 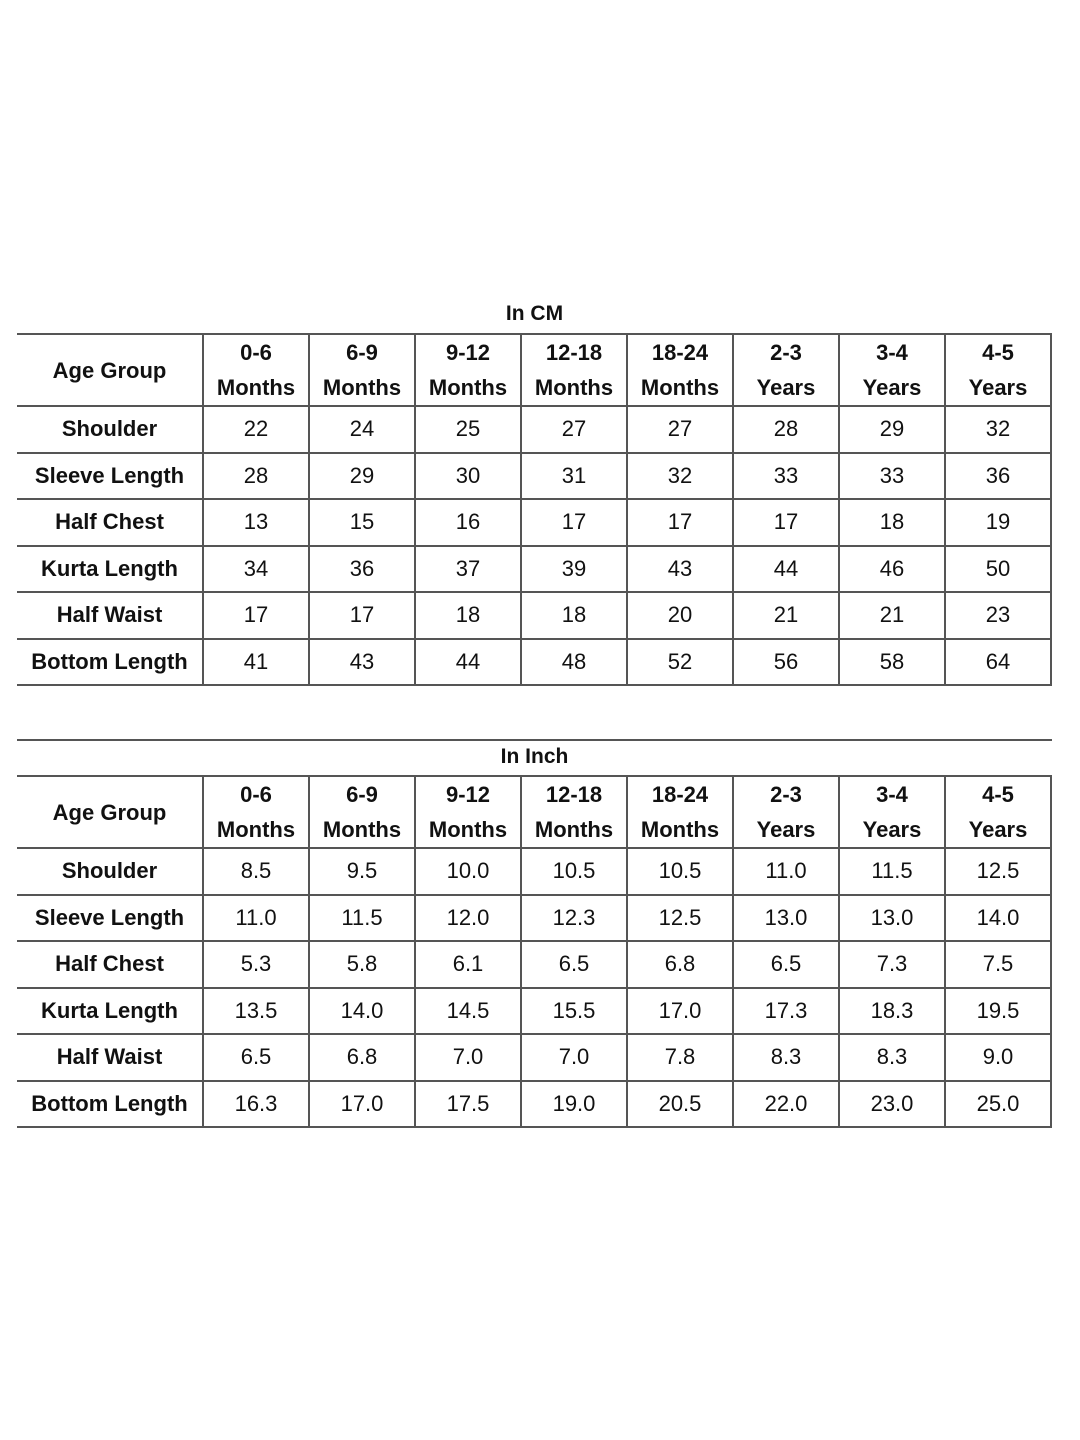 I want to click on measurement-value: 7.3, so click(x=892, y=964).